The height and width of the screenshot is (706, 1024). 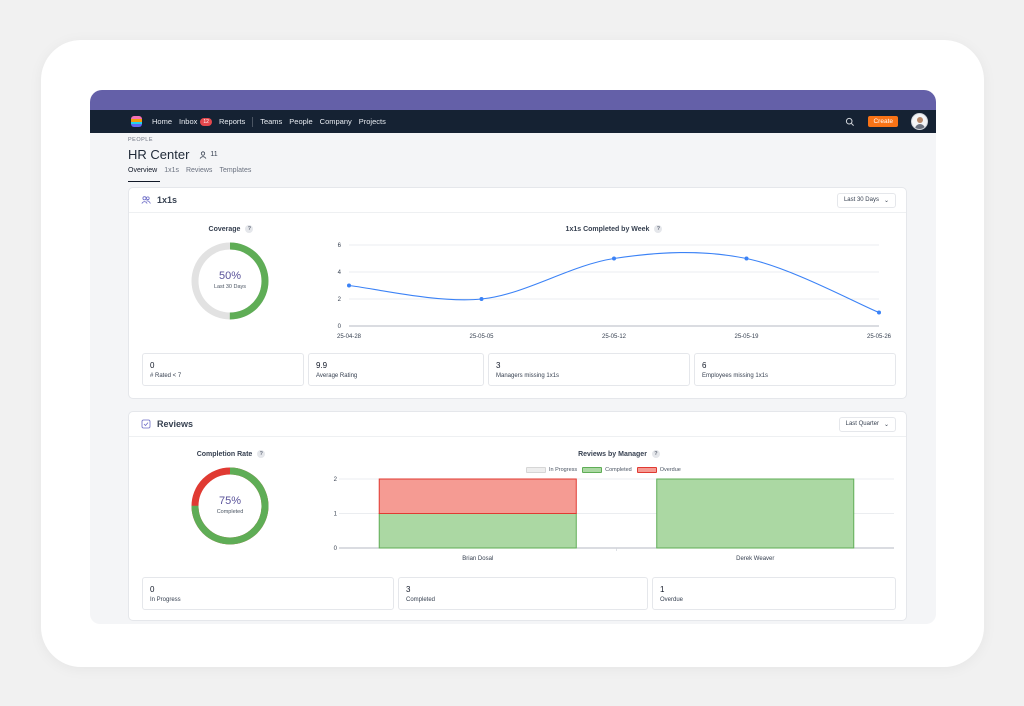 I want to click on completion-center: 75% Completed, so click(x=230, y=505).